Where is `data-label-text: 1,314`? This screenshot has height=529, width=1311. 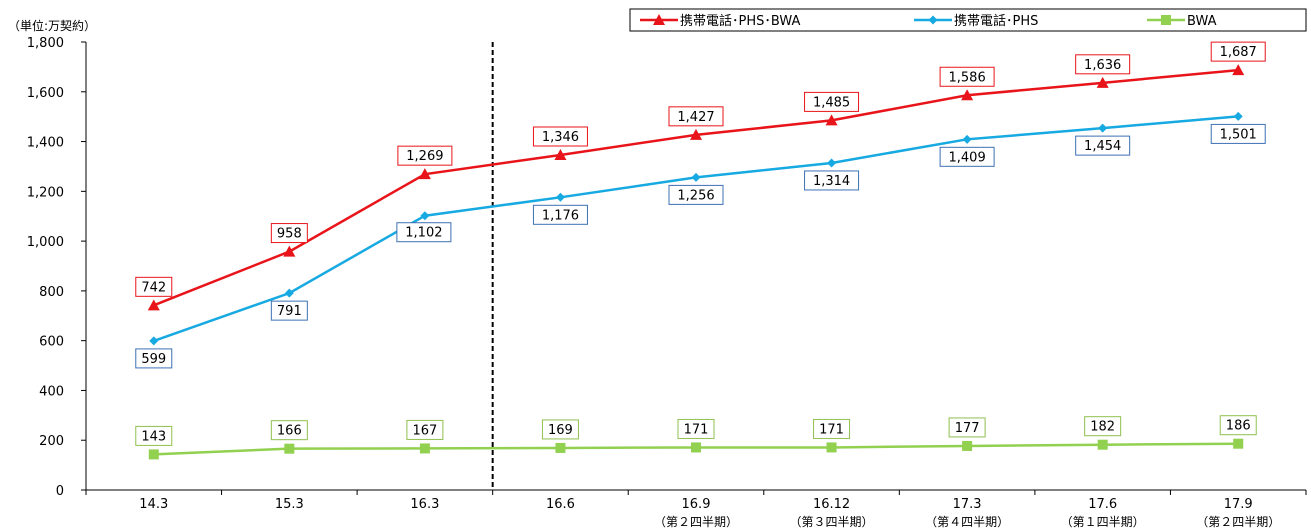 data-label-text: 1,314 is located at coordinates (831, 181).